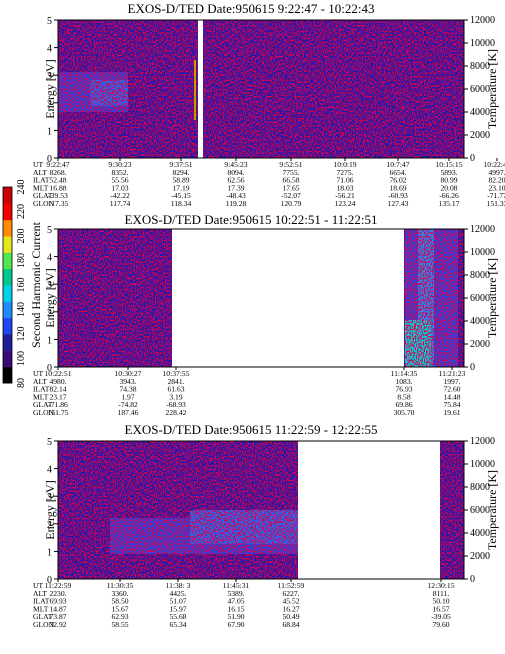 This screenshot has width=505, height=654. What do you see at coordinates (440, 585) in the screenshot?
I see `table-cell: 12:30:15` at bounding box center [440, 585].